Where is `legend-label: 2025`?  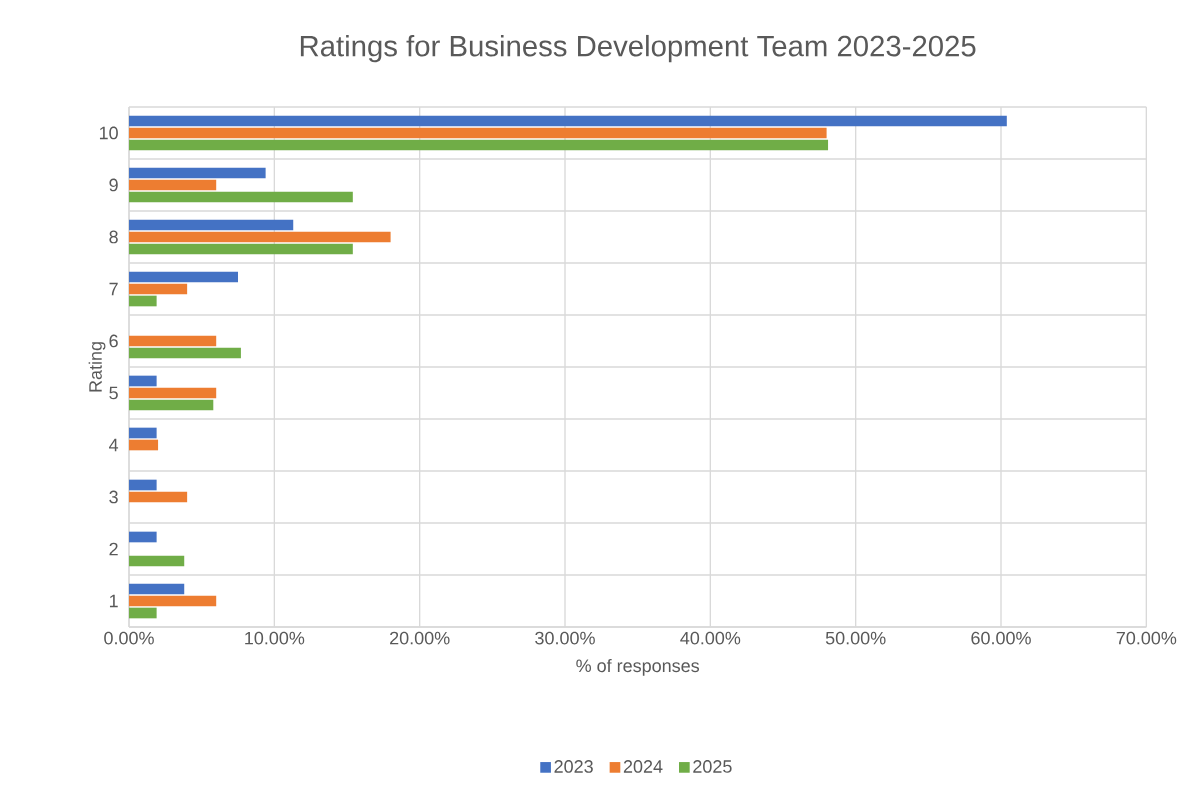
legend-label: 2025 is located at coordinates (712, 766).